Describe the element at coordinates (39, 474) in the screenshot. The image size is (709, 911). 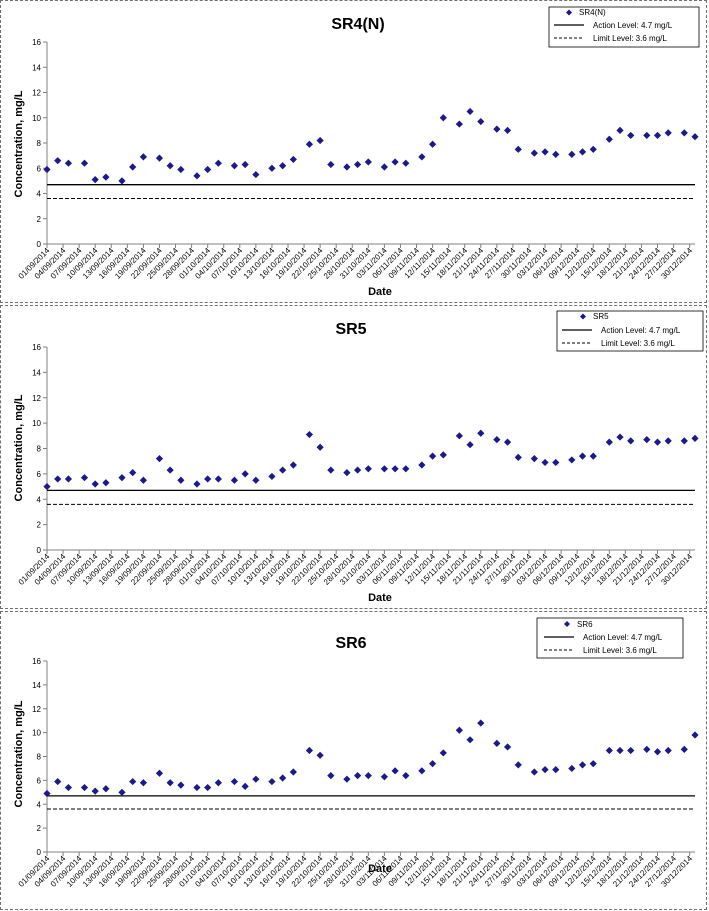
I see `y-tick-label: 6` at that location.